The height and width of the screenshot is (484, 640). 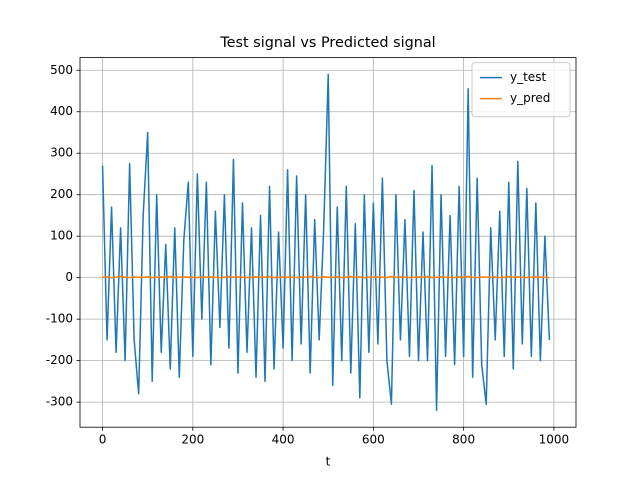 What do you see at coordinates (283, 440) in the screenshot?
I see `x-tick-label: 400` at bounding box center [283, 440].